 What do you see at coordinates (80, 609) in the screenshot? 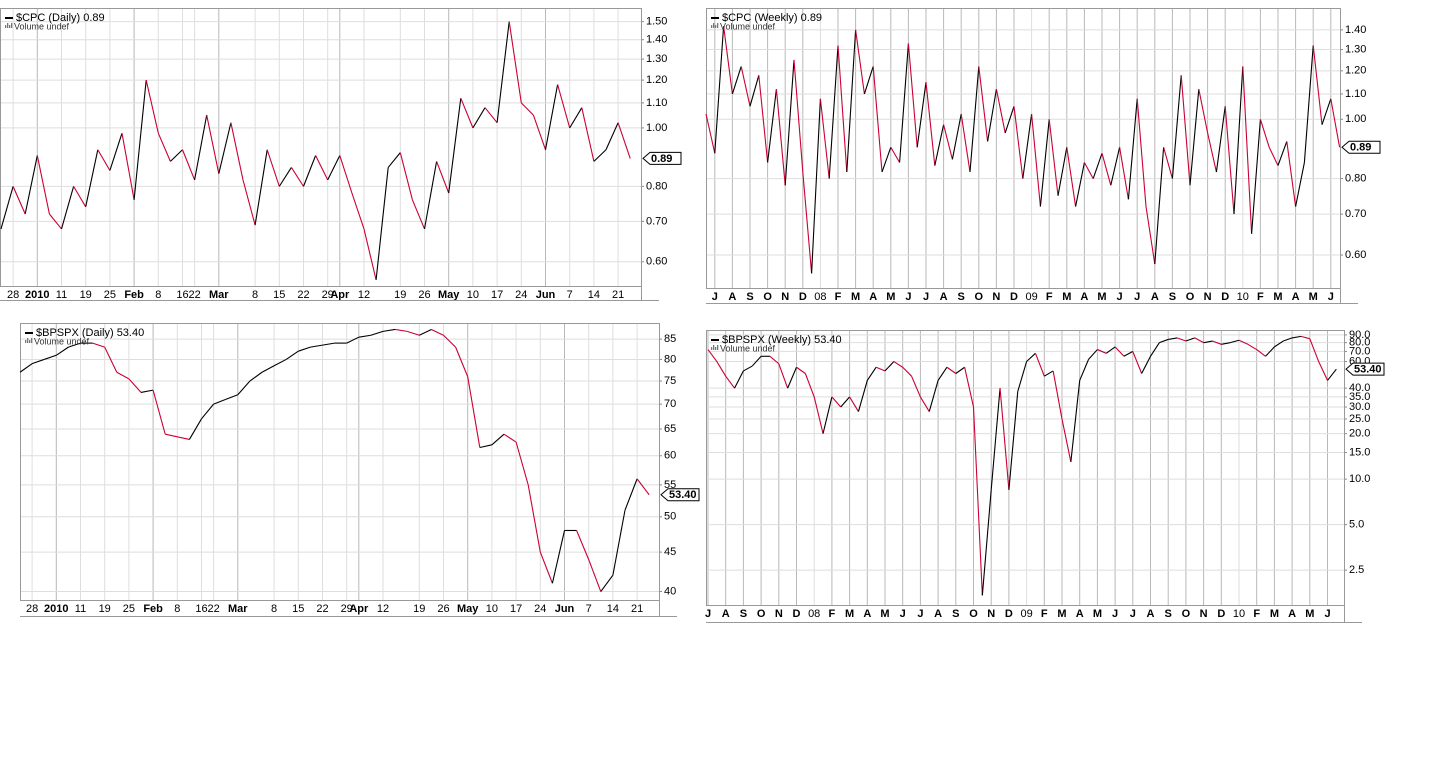
I see `x-tick-label: 11` at bounding box center [80, 609].